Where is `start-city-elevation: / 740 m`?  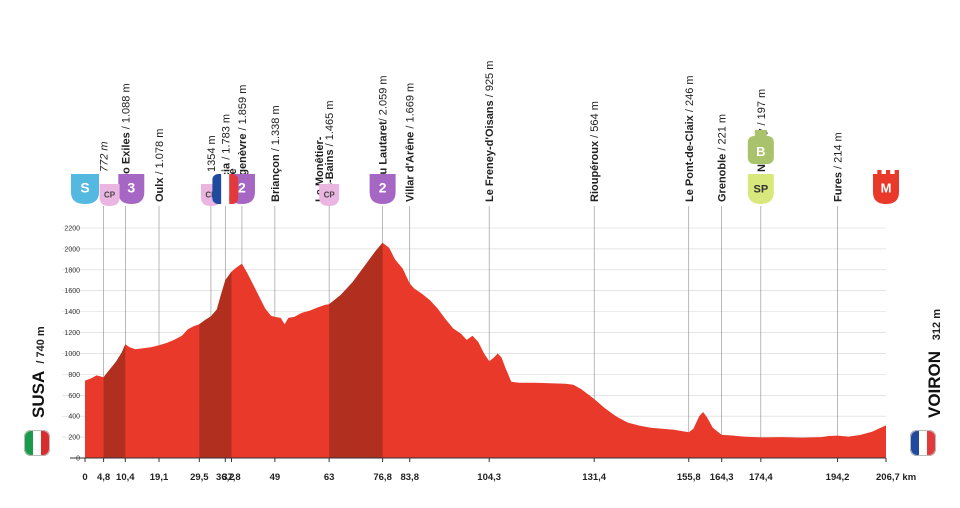 start-city-elevation: / 740 m is located at coordinates (41, 345).